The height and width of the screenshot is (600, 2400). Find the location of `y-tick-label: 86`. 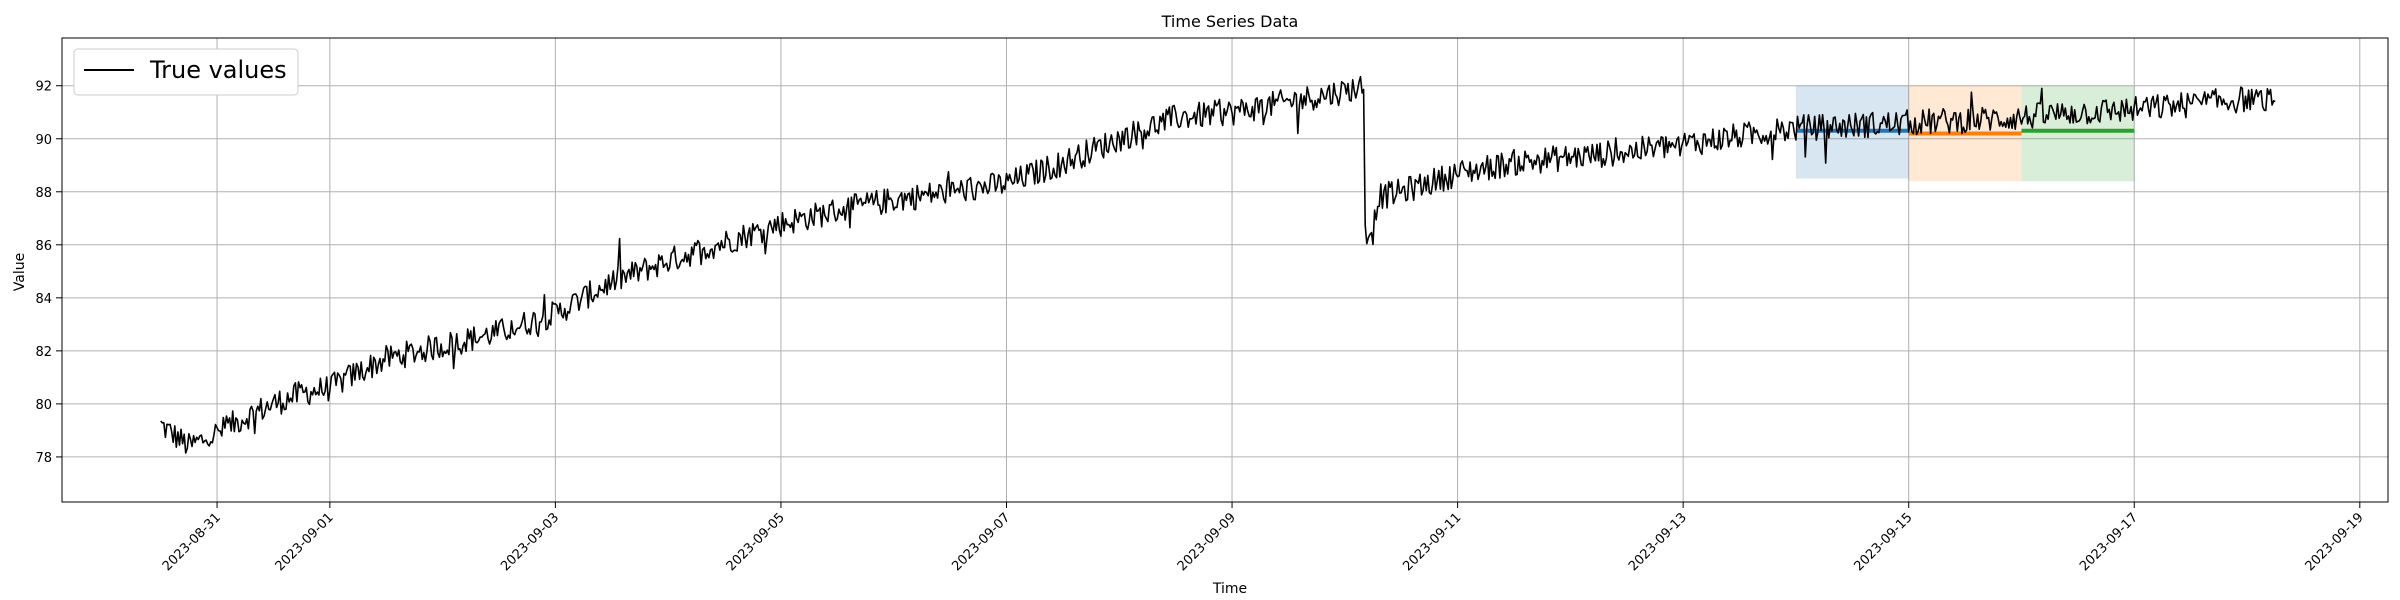

y-tick-label: 86 is located at coordinates (43, 246).